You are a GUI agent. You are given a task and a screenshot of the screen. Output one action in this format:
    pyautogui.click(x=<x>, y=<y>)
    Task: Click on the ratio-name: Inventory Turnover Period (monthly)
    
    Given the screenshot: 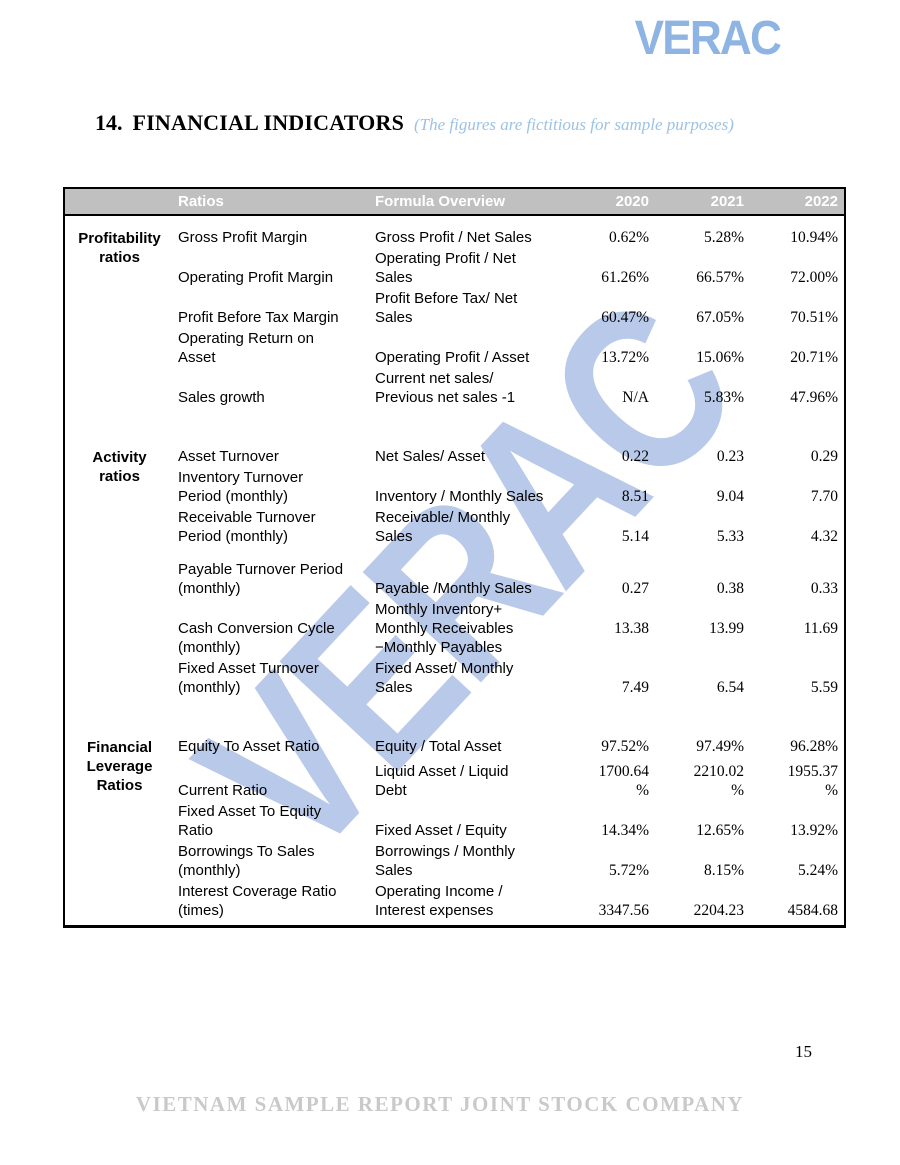 What is the action you would take?
    pyautogui.click(x=241, y=487)
    